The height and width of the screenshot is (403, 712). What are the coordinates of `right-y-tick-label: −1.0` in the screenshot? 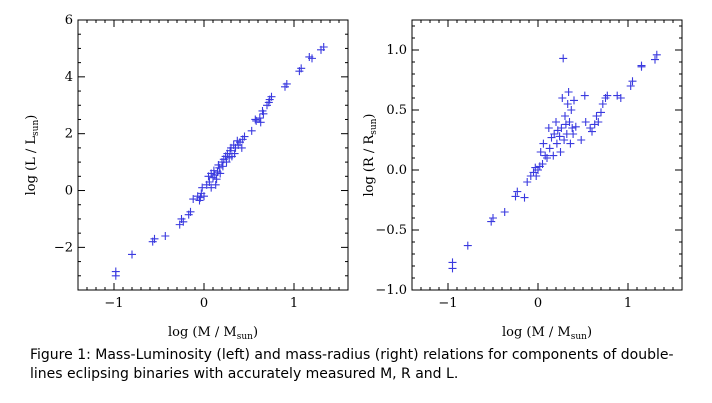 It's located at (391, 290).